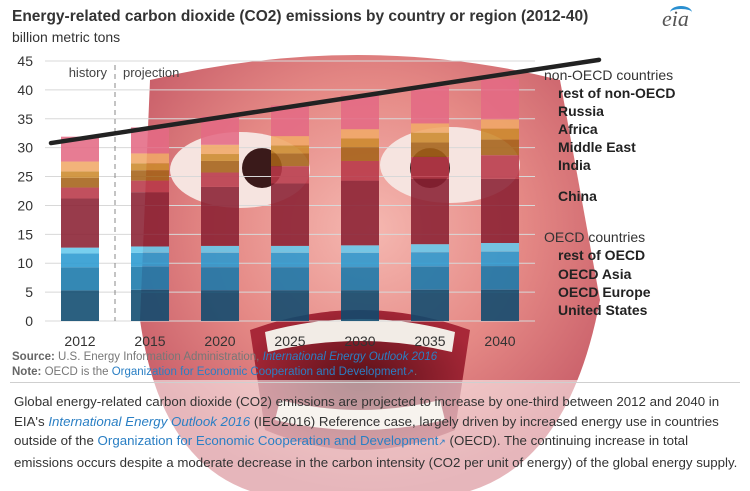 This screenshot has width=750, height=491. What do you see at coordinates (325, 101) in the screenshot?
I see `trend-line` at bounding box center [325, 101].